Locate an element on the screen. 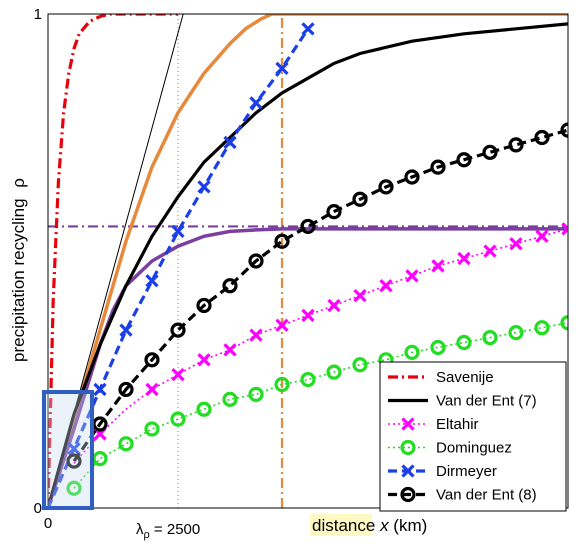  legend-marker-dirmeyer is located at coordinates (408, 471).